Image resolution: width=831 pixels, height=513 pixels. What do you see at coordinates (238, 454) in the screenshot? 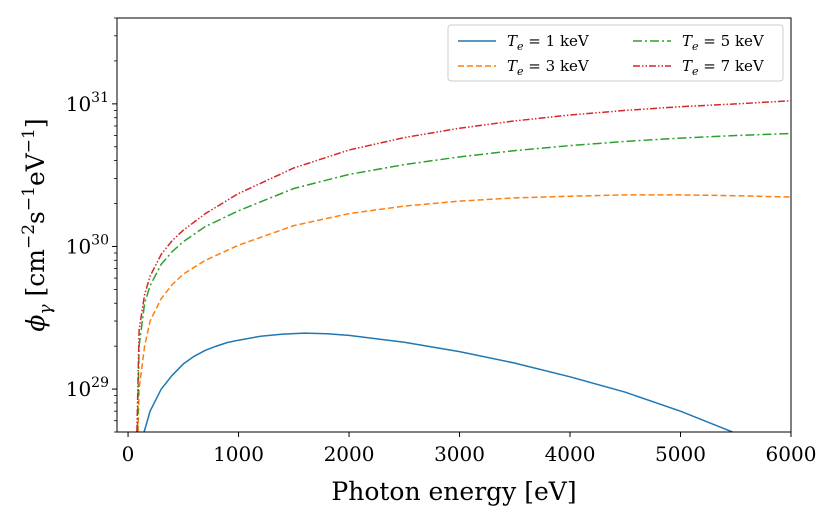
I see `x-tick-label: 1000` at bounding box center [238, 454].